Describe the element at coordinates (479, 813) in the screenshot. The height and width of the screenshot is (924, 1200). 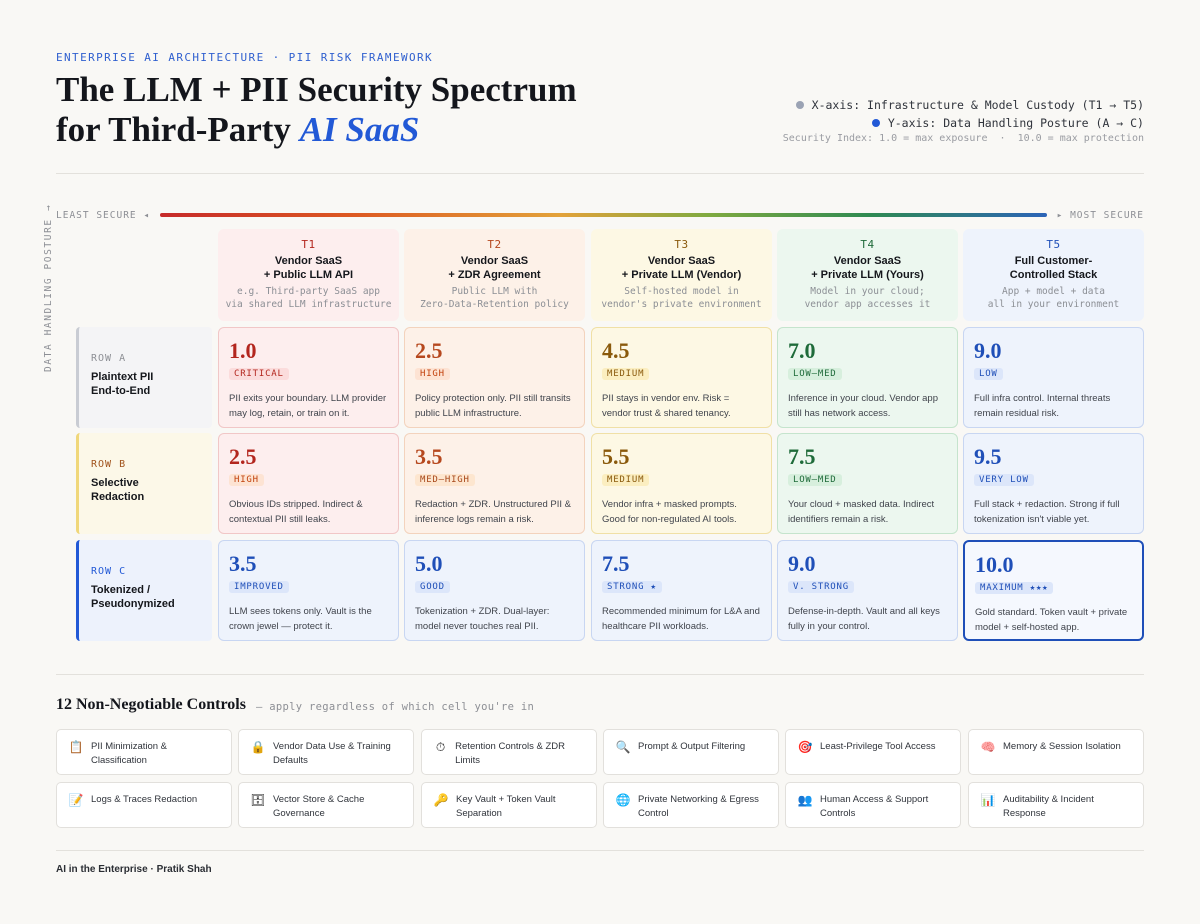
I see `control-label-line-2: Separation` at that location.